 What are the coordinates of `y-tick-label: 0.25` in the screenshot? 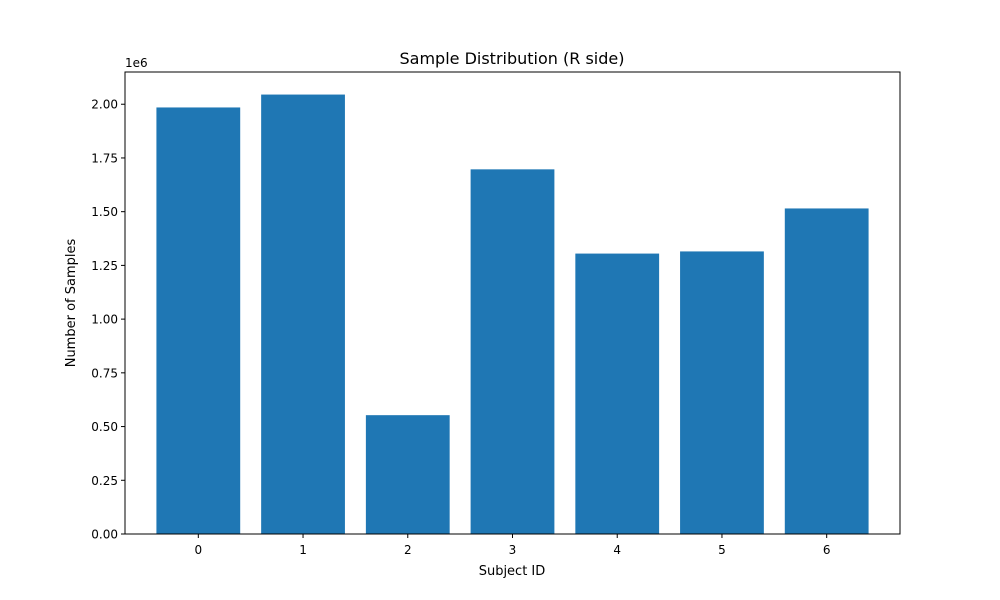 It's located at (104, 481).